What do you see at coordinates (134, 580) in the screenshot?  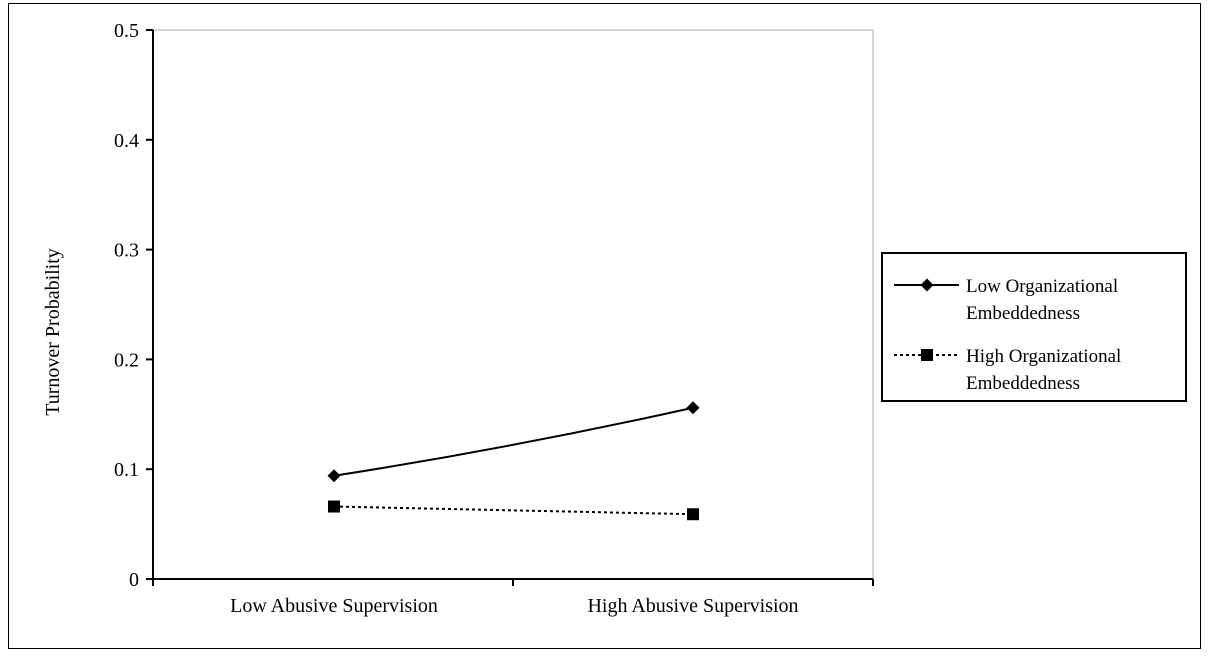 I see `y-tick-label: 0` at bounding box center [134, 580].